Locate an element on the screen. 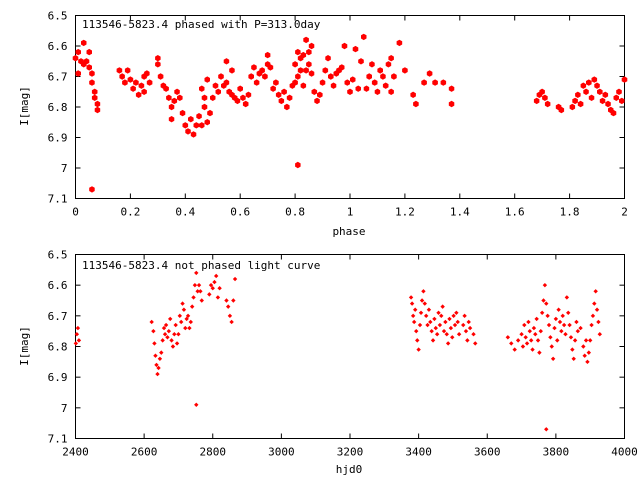 This screenshot has width=640, height=480. y-tick-label: 7.1 is located at coordinates (58, 199).